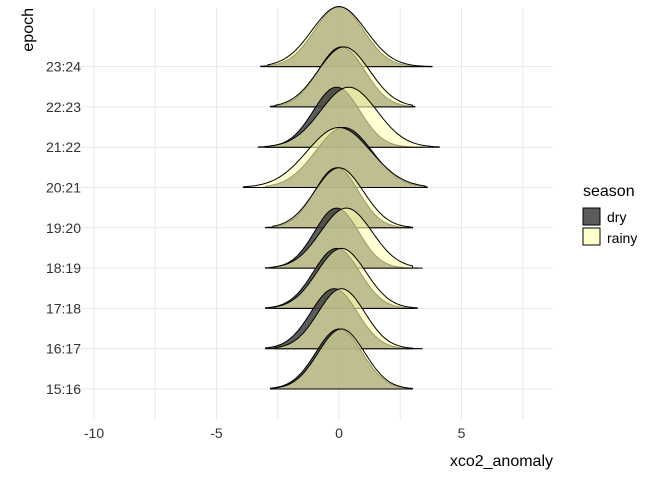 Image resolution: width=672 pixels, height=480 pixels. What do you see at coordinates (591, 216) in the screenshot?
I see `legend-swatch-dry` at bounding box center [591, 216].